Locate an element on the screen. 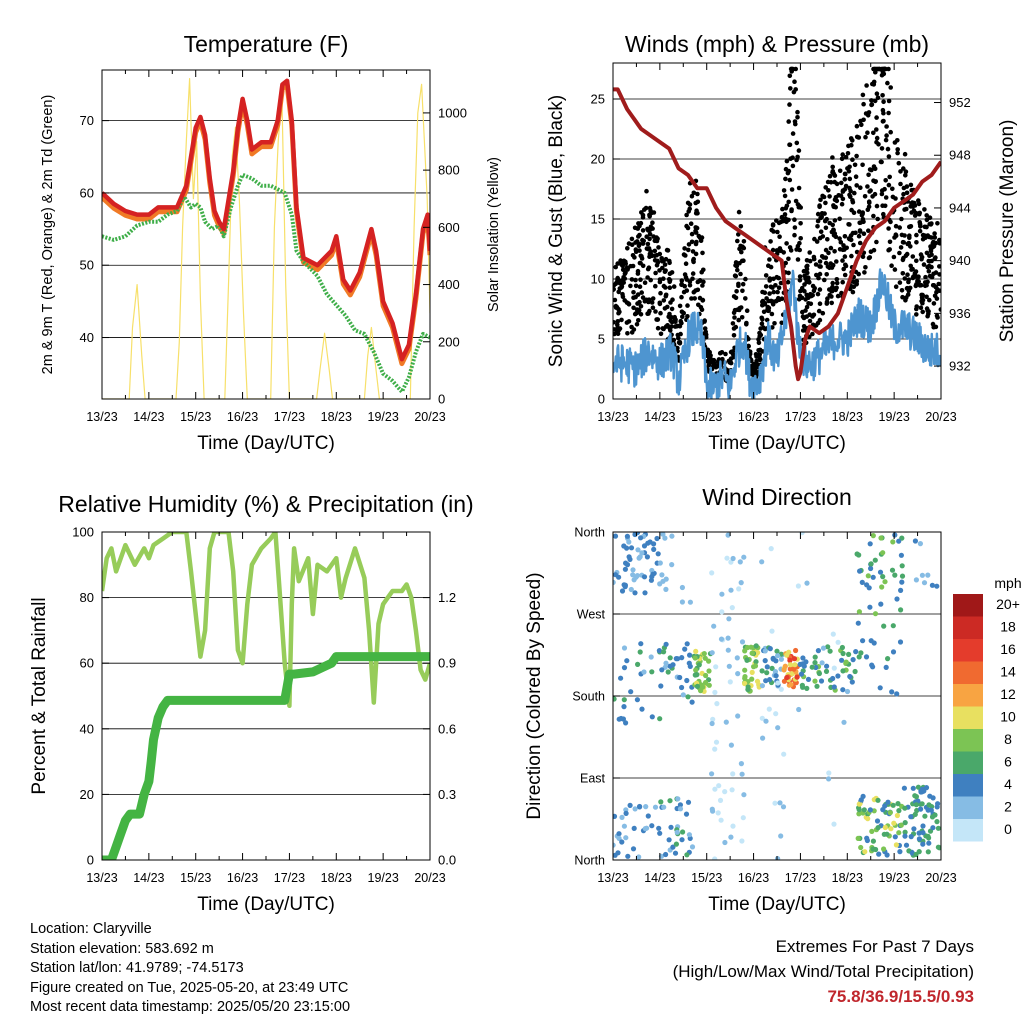 The height and width of the screenshot is (1024, 1024). x-tick-label: 19/23 is located at coordinates (383, 878).